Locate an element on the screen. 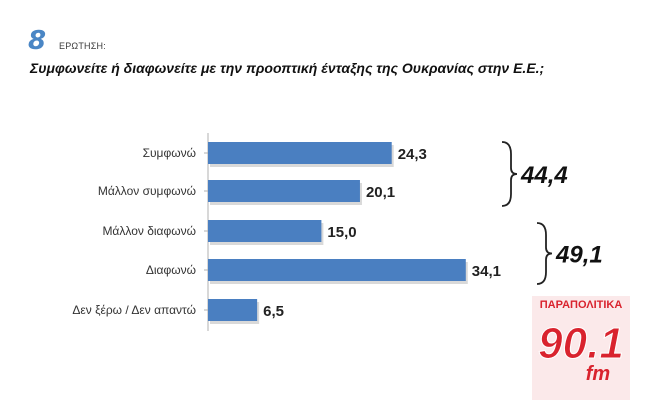  question-label: ΕΡΩΤΗΣΗ: is located at coordinates (82, 46).